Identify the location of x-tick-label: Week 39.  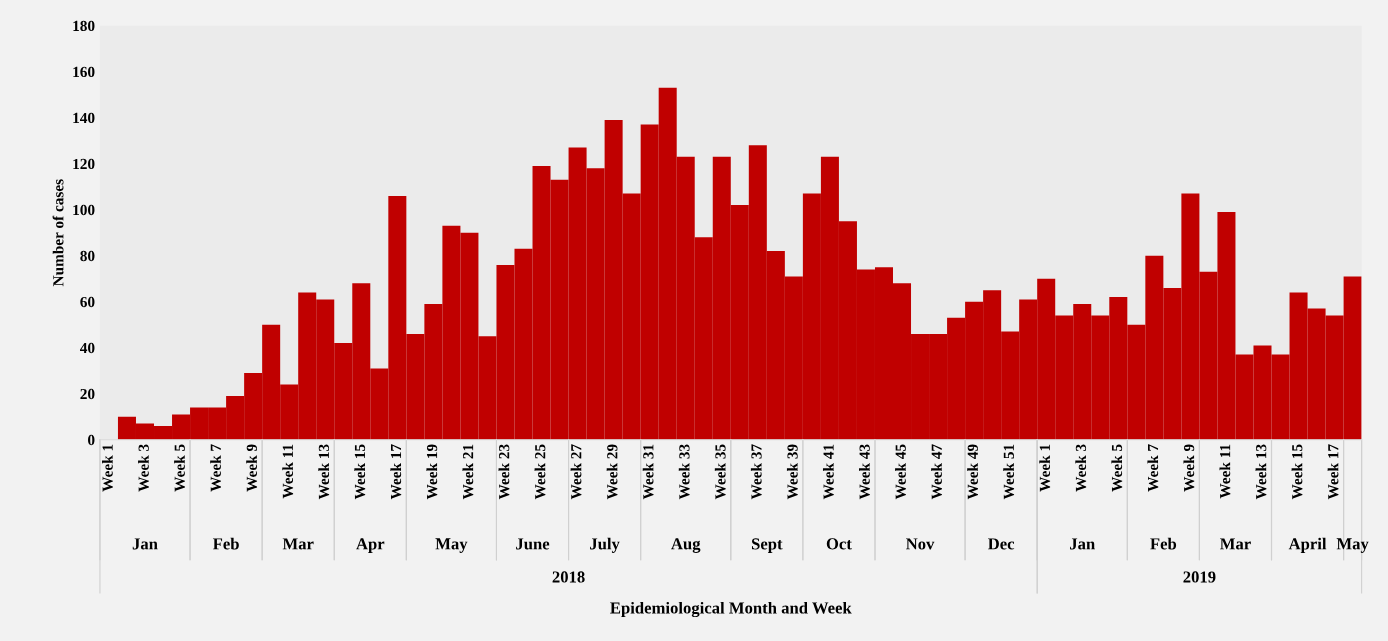
(792, 472).